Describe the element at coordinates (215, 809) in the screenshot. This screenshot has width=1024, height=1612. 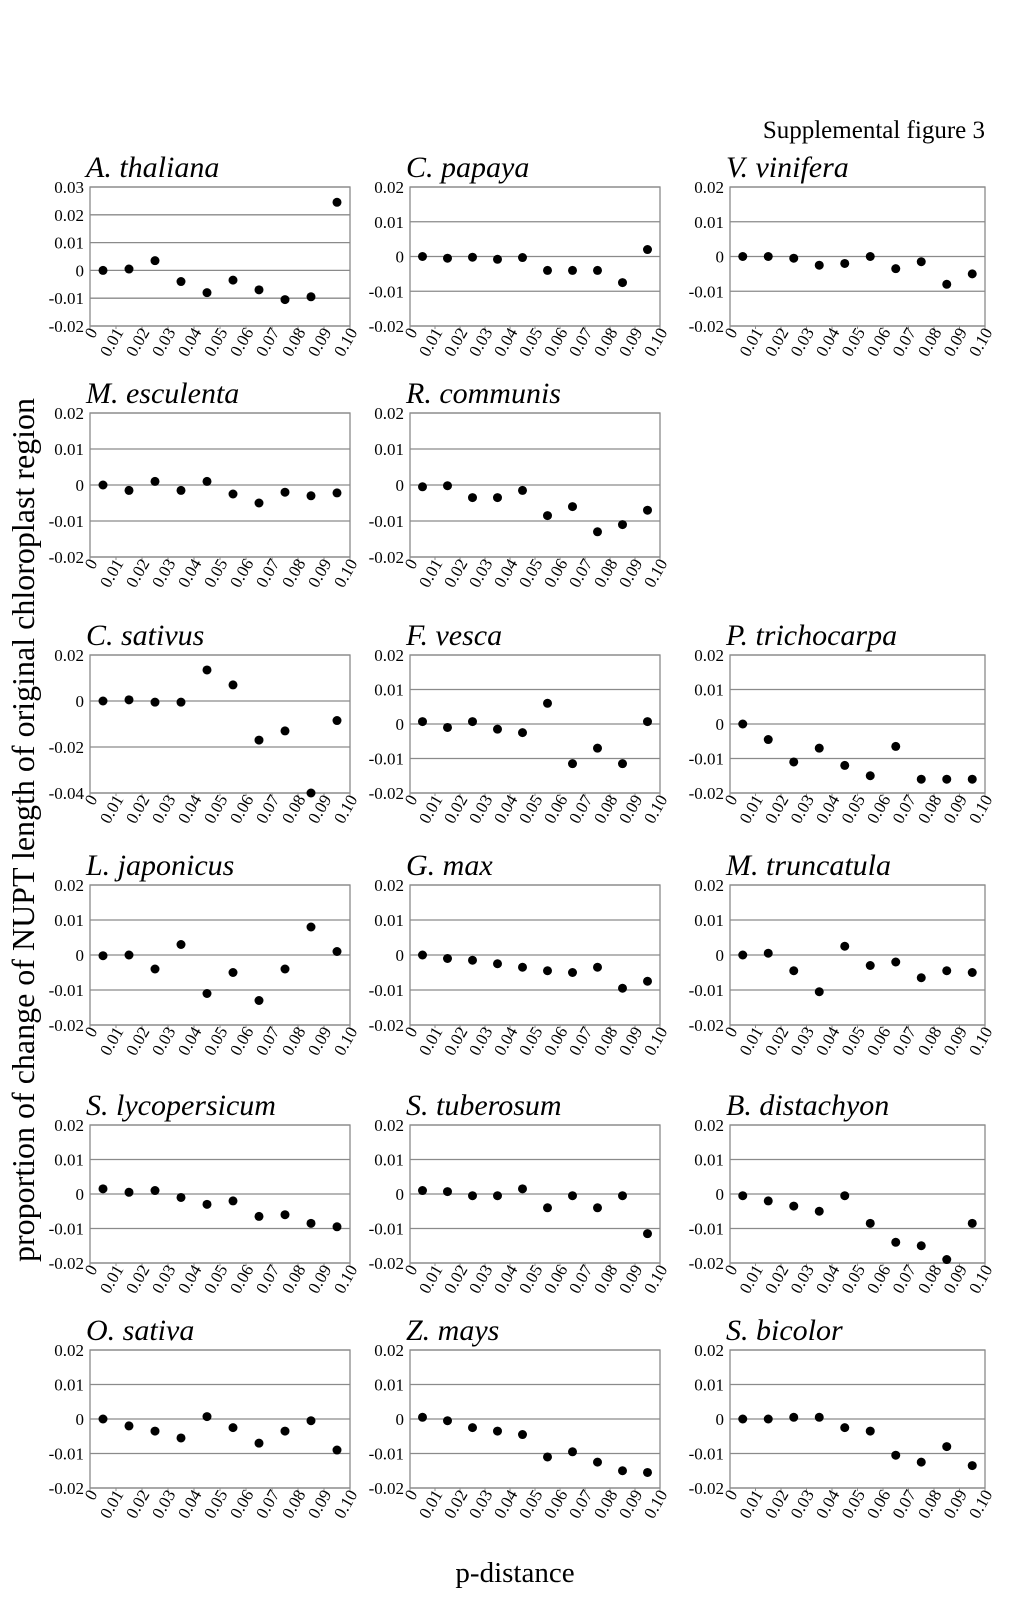
I see `x-tick-label: 0.05` at that location.